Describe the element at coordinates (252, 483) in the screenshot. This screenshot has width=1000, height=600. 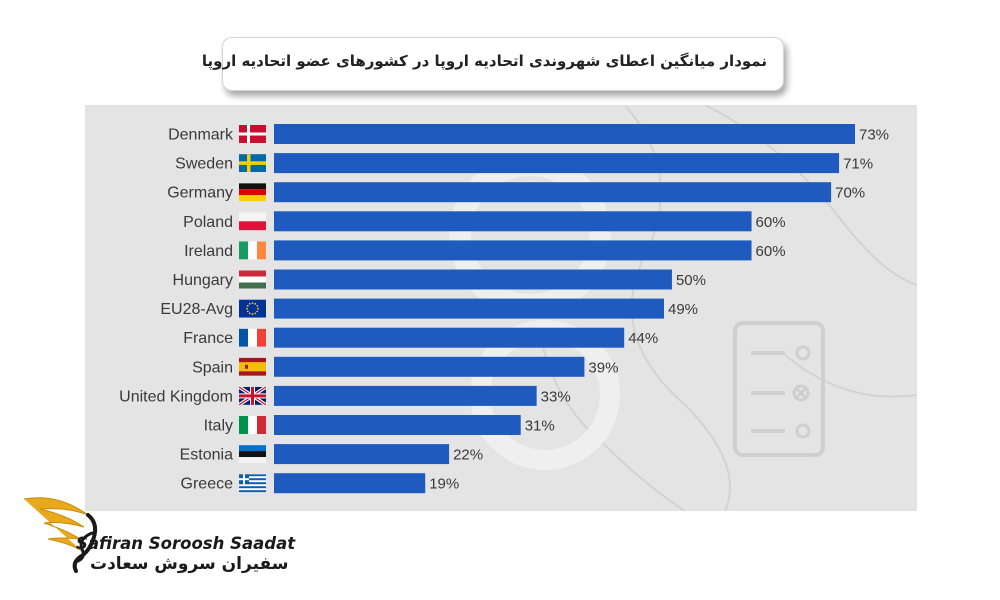
I see `greece-flag-icon` at that location.